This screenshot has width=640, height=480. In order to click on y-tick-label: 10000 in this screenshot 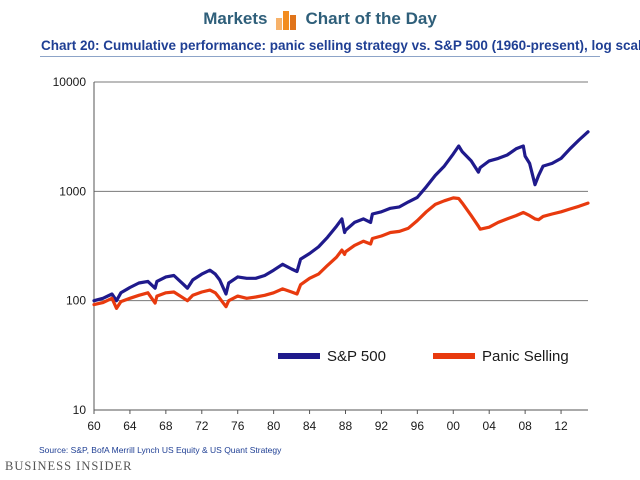, I will do `click(70, 82)`.